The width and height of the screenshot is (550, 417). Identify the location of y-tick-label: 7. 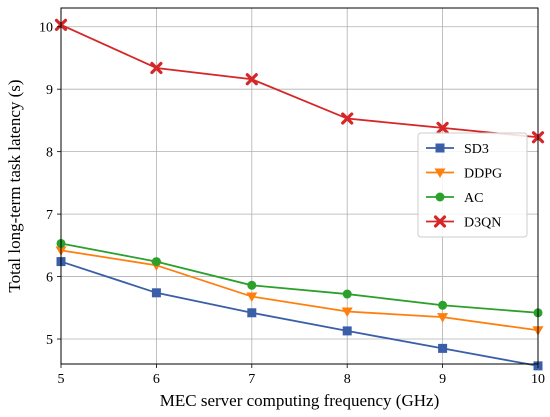
(49, 215).